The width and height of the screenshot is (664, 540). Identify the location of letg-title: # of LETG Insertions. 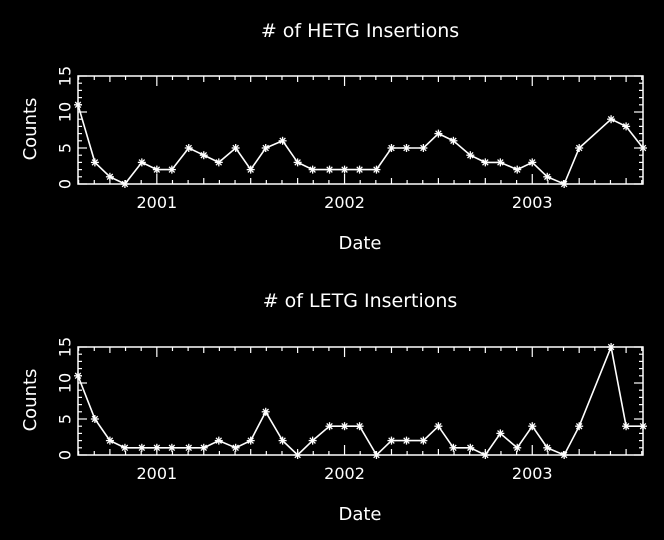
(360, 301).